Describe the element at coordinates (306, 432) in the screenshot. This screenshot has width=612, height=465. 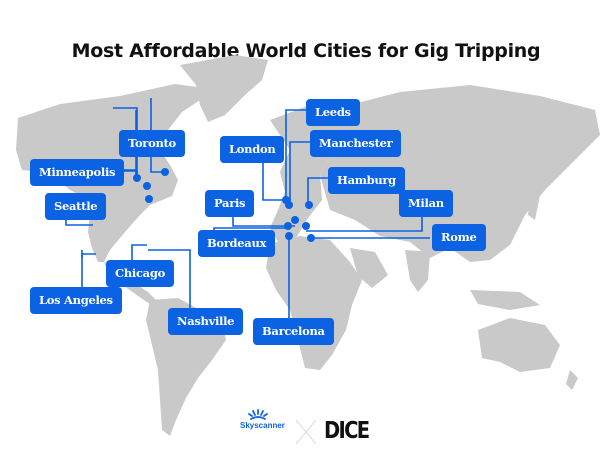
I see `collab-x-icon` at that location.